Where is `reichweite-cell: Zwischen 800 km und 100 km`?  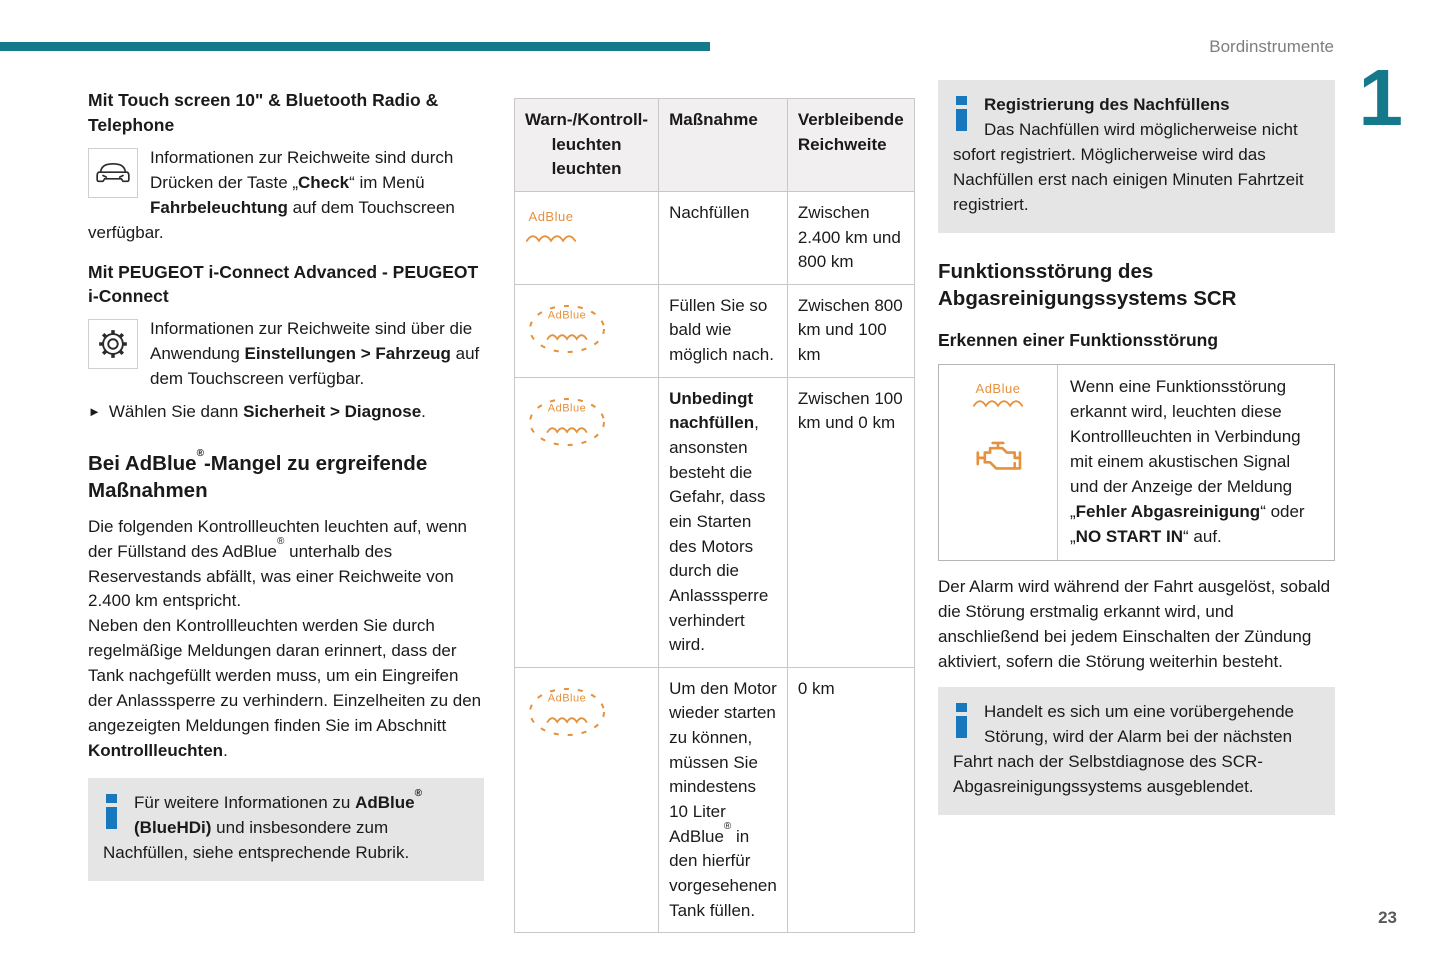 reichweite-cell: Zwischen 800 km und 100 km is located at coordinates (850, 330).